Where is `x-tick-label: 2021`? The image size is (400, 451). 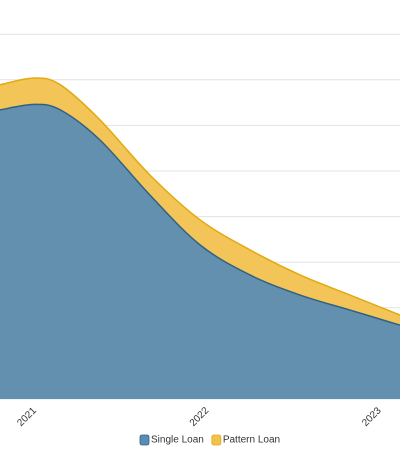 x-tick-label: 2021 is located at coordinates (27, 417).